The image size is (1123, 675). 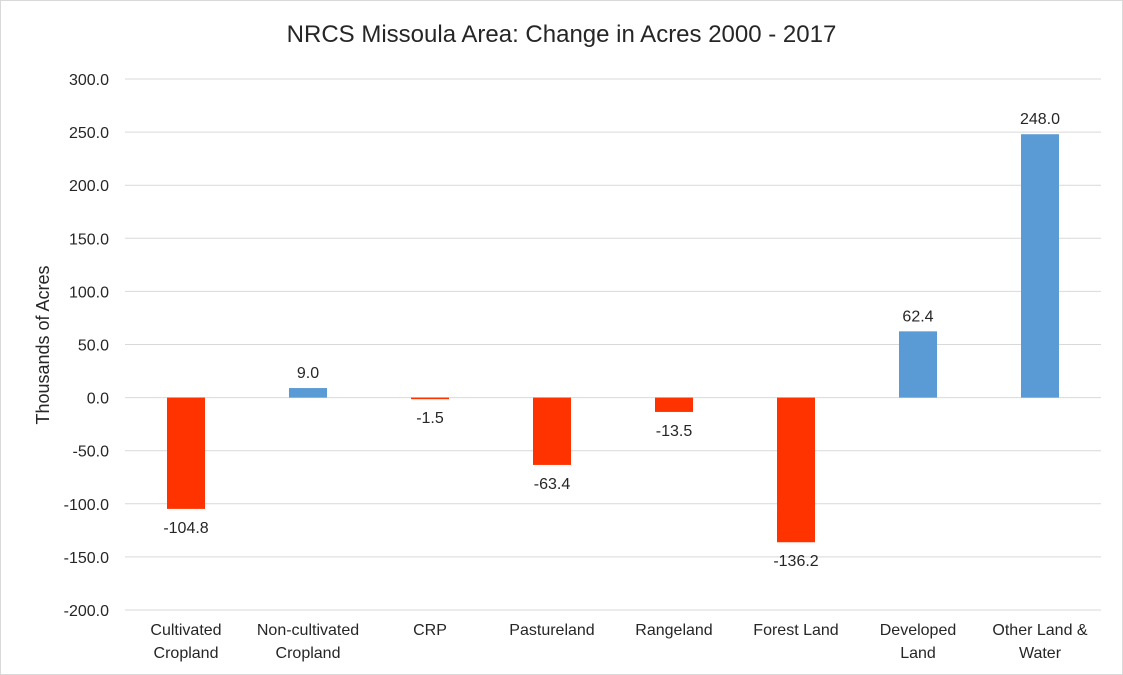 I want to click on x-category-label: Pastureland, so click(x=551, y=630).